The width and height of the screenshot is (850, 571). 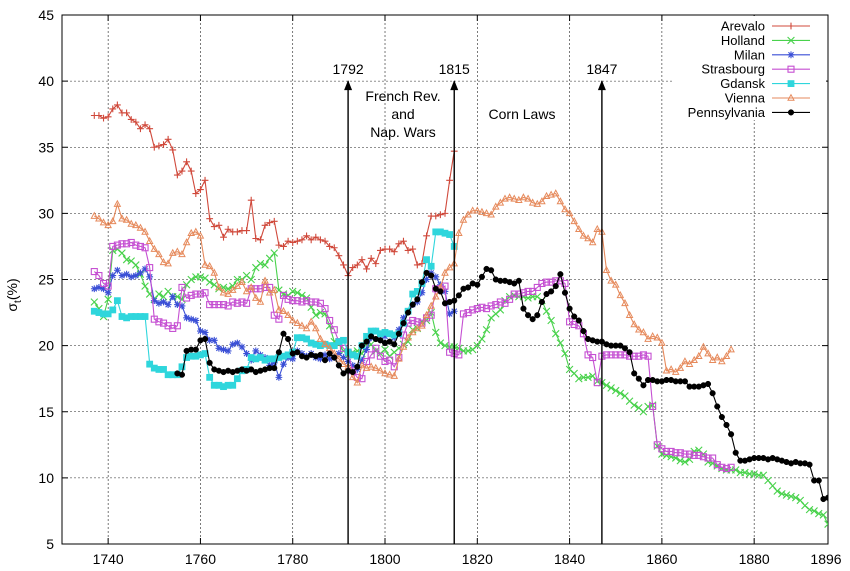 What do you see at coordinates (742, 83) in the screenshot?
I see `legend-label-gdansk: Gdansk` at bounding box center [742, 83].